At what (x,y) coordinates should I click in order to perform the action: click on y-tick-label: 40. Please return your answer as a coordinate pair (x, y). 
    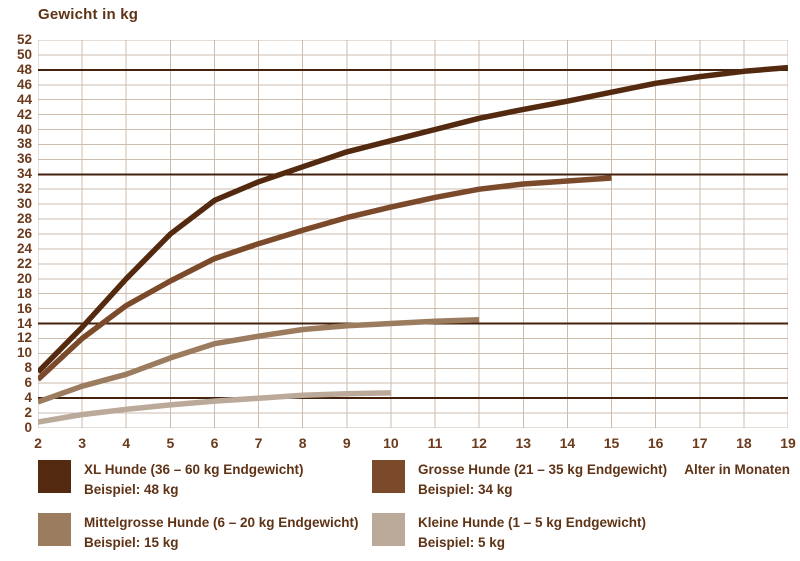
    Looking at the image, I should click on (24, 129).